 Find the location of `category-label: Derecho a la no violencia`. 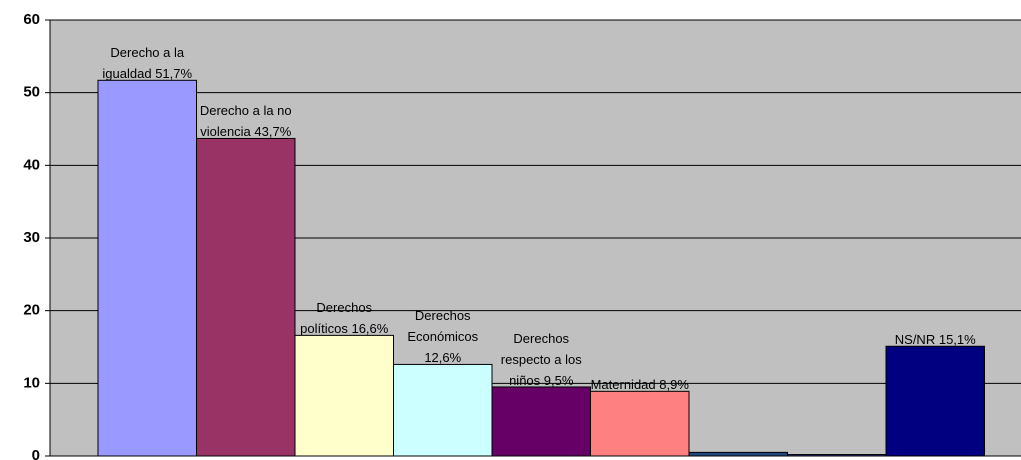

category-label: Derecho a la no violencia is located at coordinates (245, 121).